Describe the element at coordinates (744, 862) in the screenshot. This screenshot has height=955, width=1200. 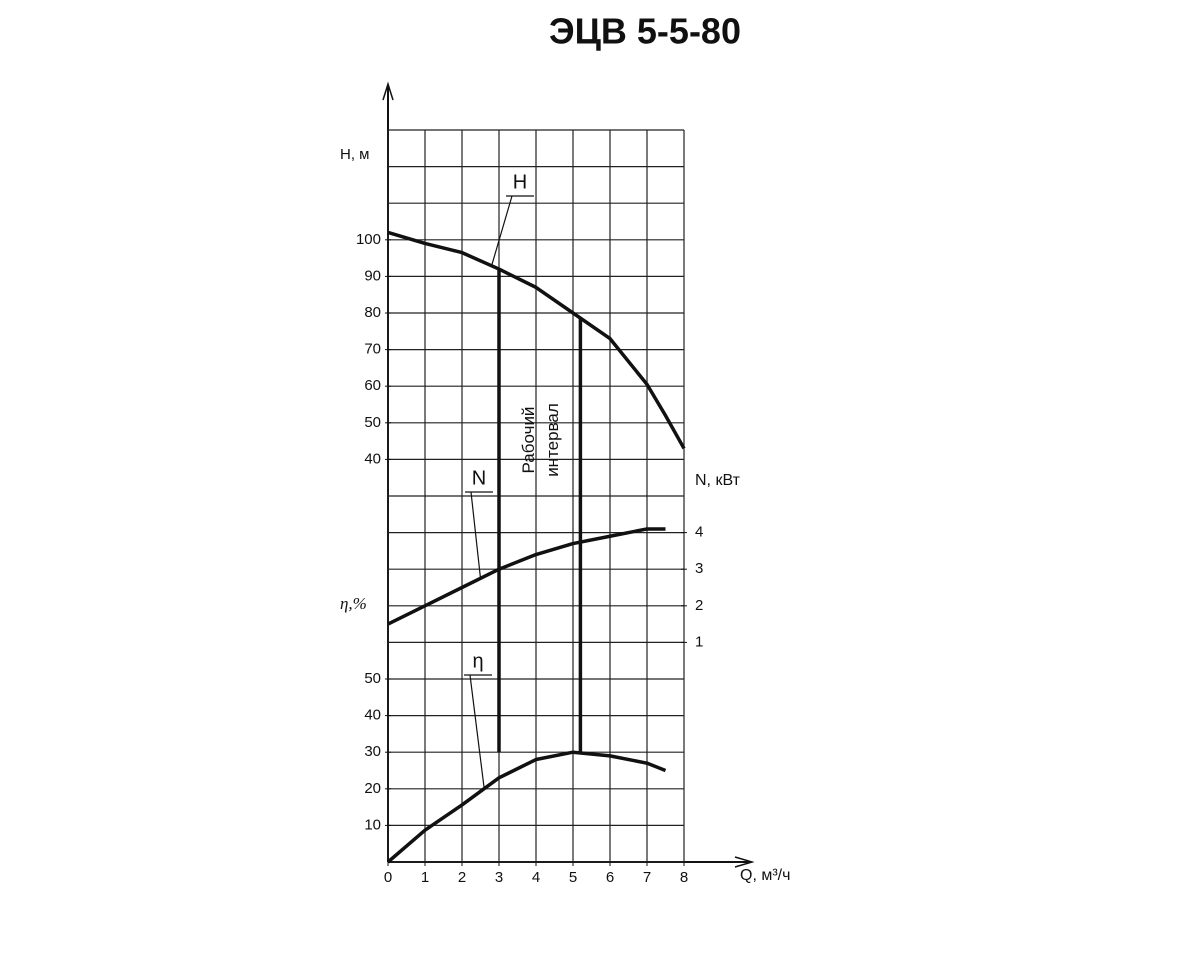
I see `x-axis-arrow` at that location.